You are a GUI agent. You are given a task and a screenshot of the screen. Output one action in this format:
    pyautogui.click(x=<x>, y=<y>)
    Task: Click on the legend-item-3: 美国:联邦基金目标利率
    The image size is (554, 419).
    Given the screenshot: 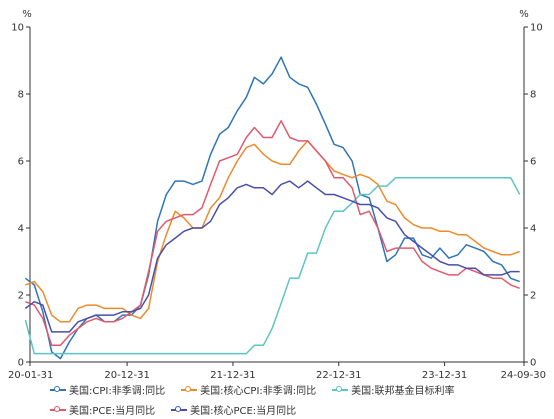 What is the action you would take?
    pyautogui.click(x=393, y=389)
    